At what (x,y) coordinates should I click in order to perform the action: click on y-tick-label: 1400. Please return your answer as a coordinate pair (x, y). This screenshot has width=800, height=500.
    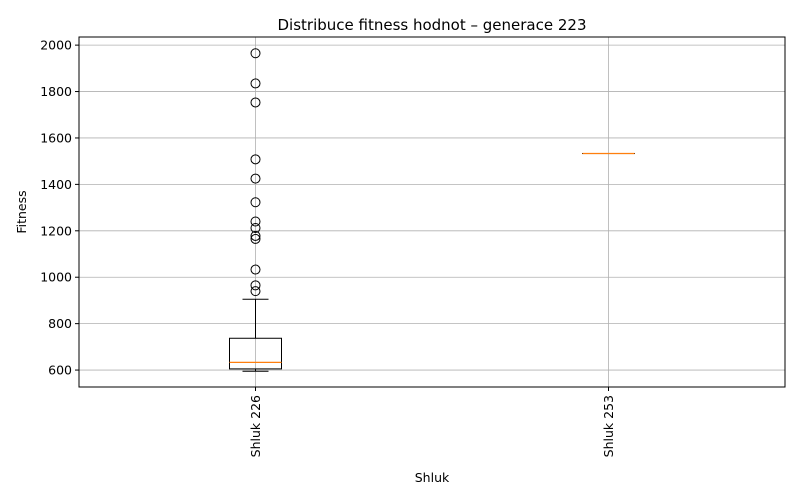
    Looking at the image, I should click on (56, 184).